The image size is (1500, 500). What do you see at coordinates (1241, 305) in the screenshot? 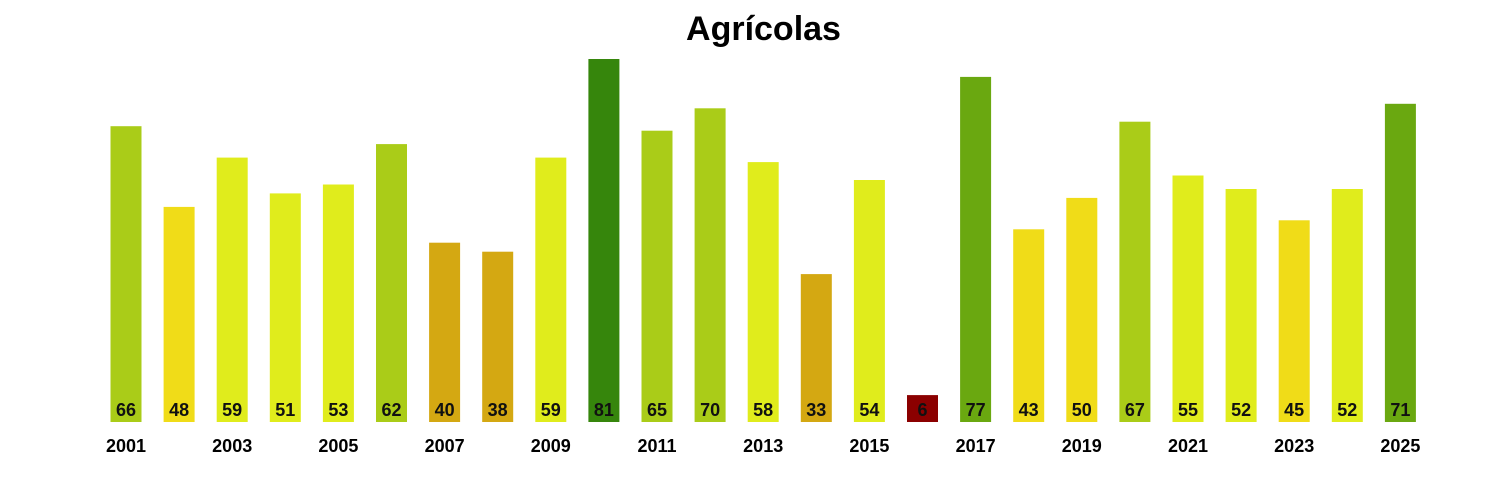
I see `bar-2022` at bounding box center [1241, 305].